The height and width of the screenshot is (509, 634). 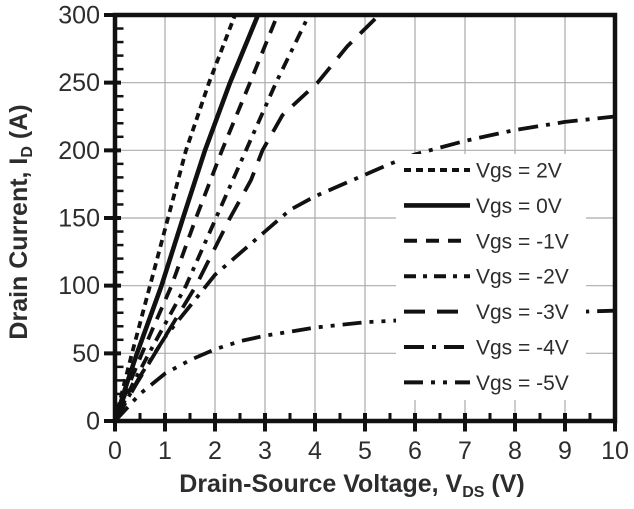 I want to click on x-tick-label: 1, so click(x=165, y=451).